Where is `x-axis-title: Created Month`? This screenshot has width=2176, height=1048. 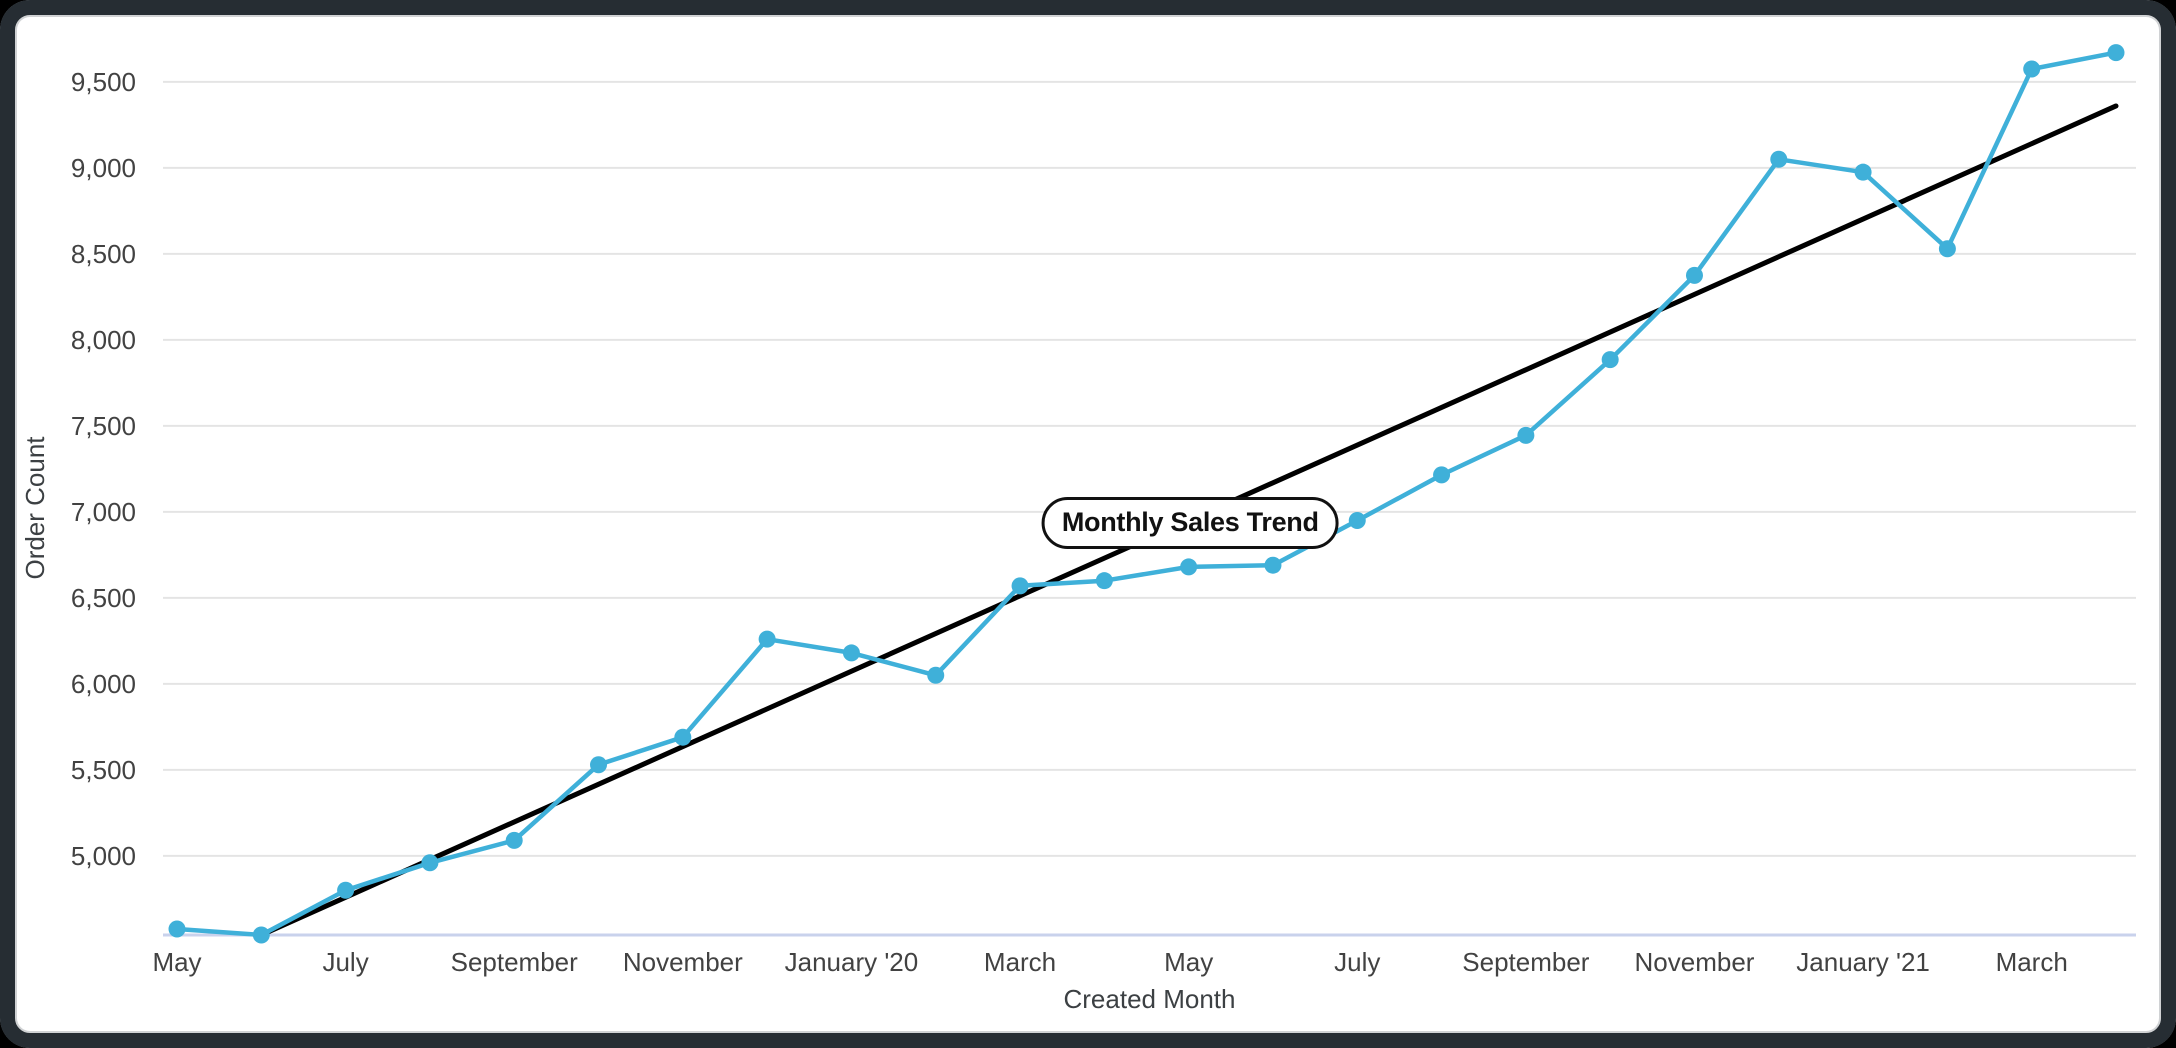
x-axis-title: Created Month is located at coordinates (1150, 999).